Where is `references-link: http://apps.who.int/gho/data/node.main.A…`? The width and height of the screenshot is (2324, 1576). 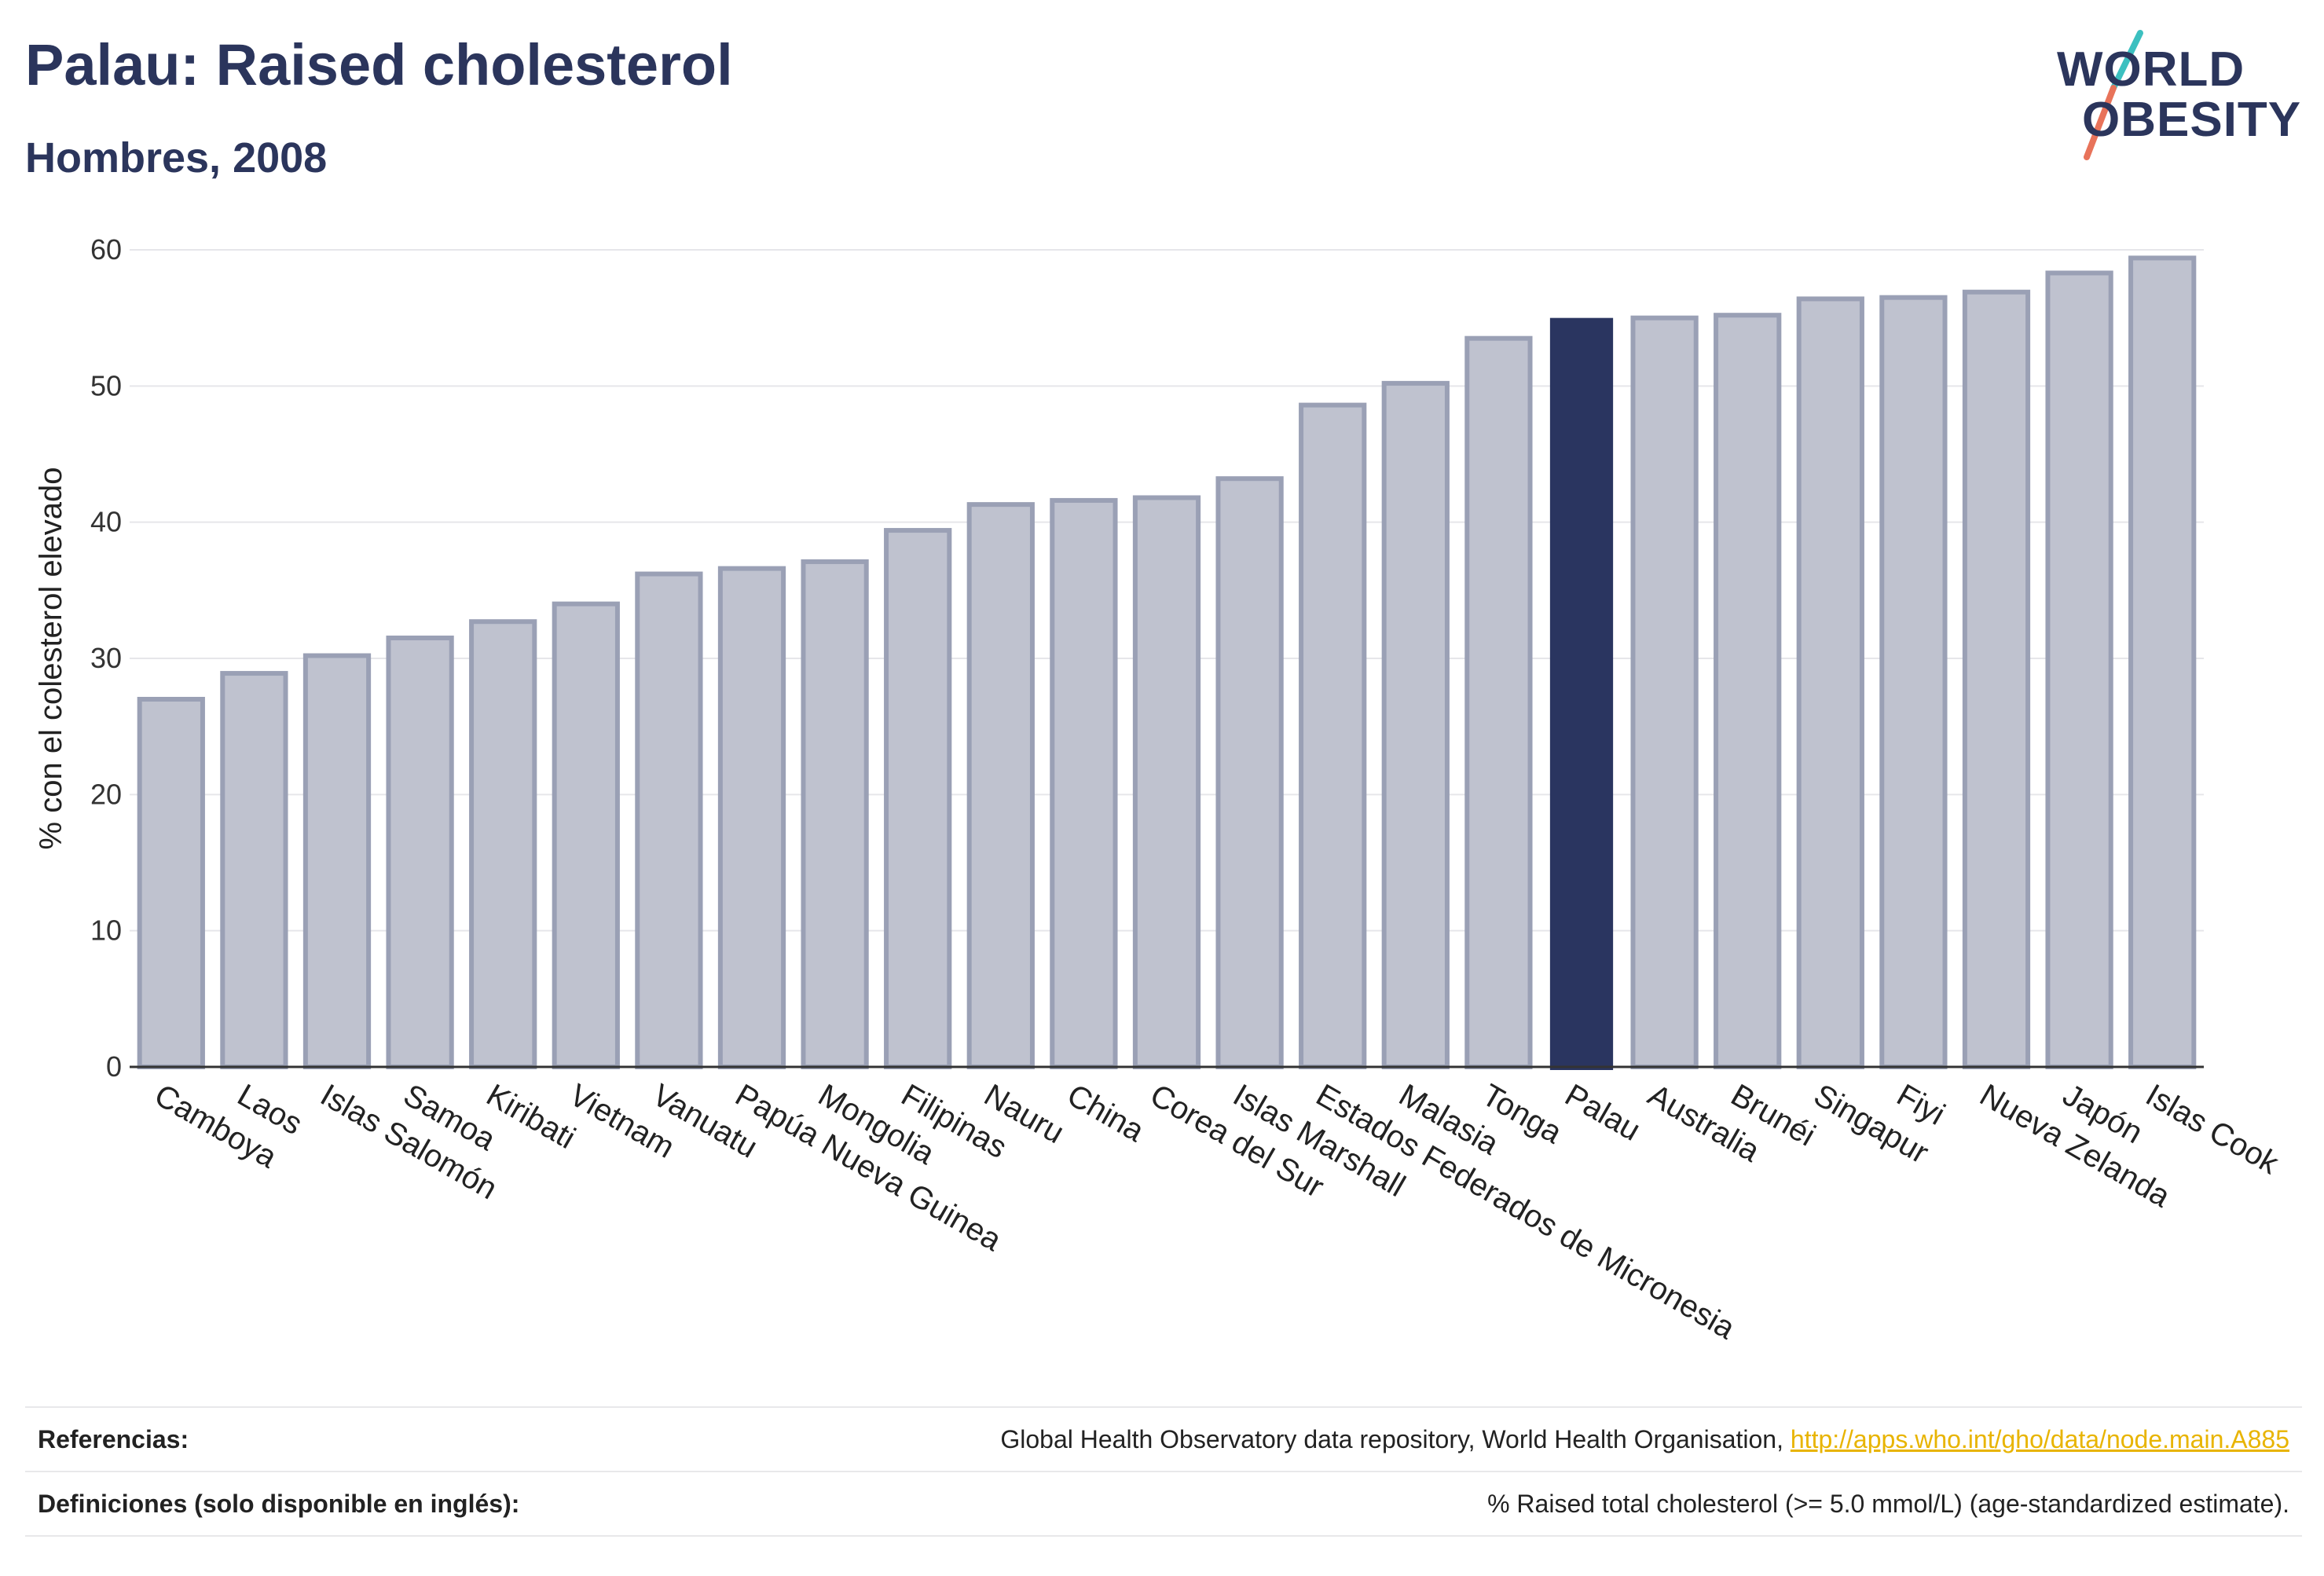
references-link: http://apps.who.int/gho/data/node.main.A… is located at coordinates (2039, 1439).